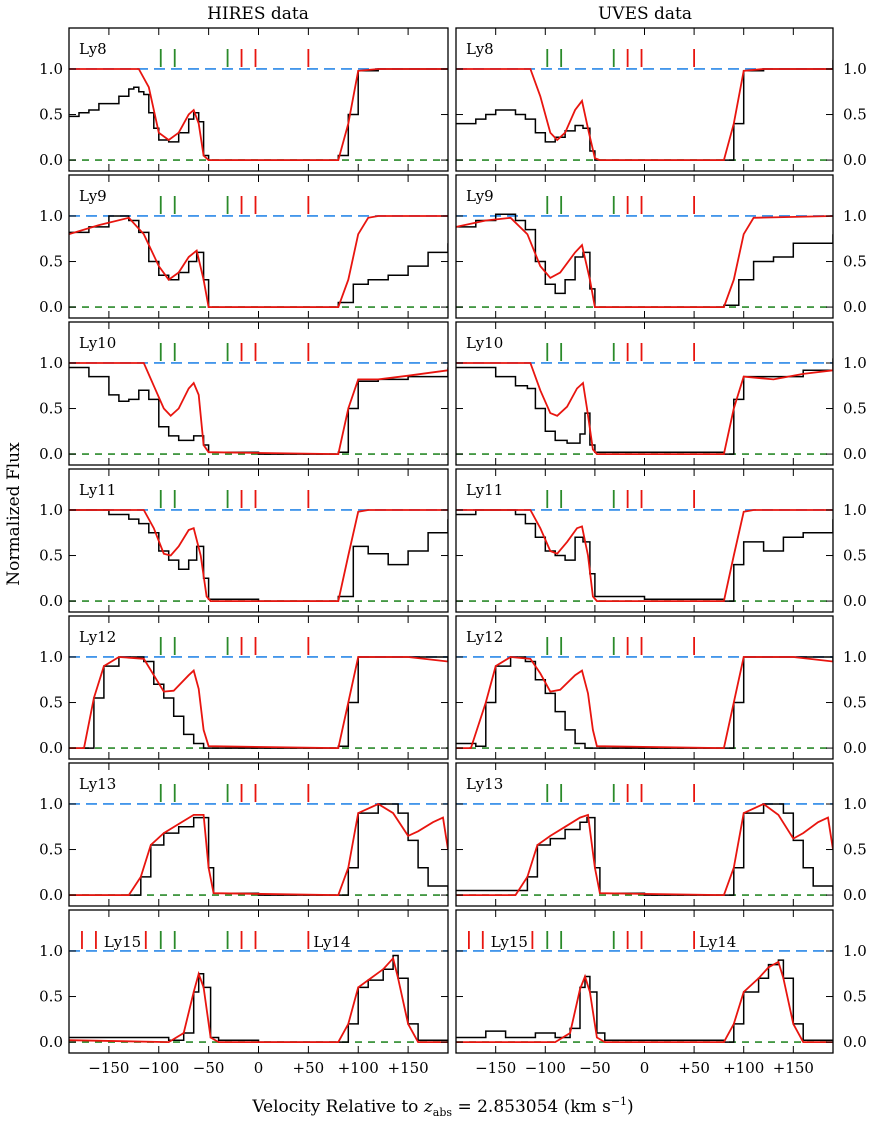 The image size is (872, 1121). I want to click on panel-uves-3: 0.0 0.5 1.0 Ly10, so click(661, 393).